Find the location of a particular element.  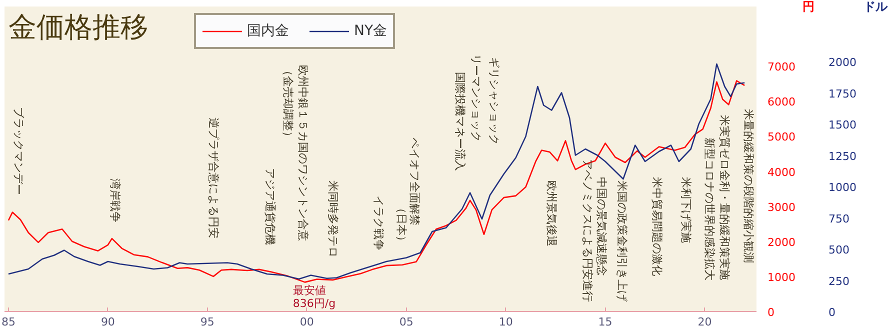

annotation: 欧州中銀１５カ国のワシントン合意 is located at coordinates (303, 153).